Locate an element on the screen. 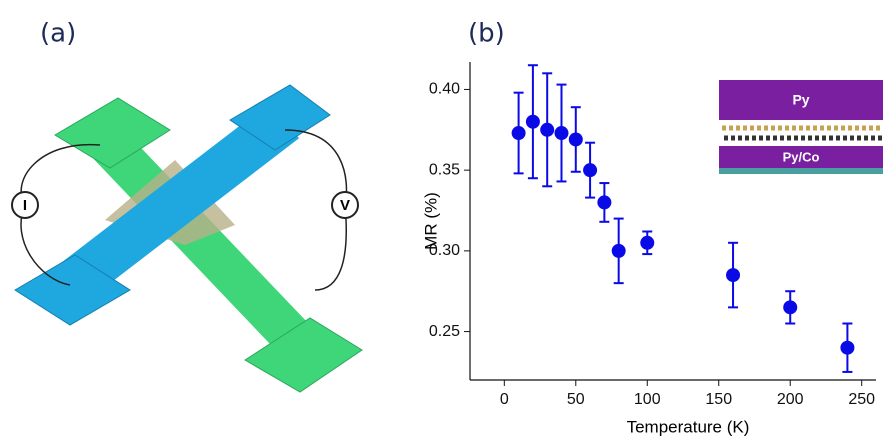 Image resolution: width=888 pixels, height=441 pixels. meter-label: V is located at coordinates (345, 205).